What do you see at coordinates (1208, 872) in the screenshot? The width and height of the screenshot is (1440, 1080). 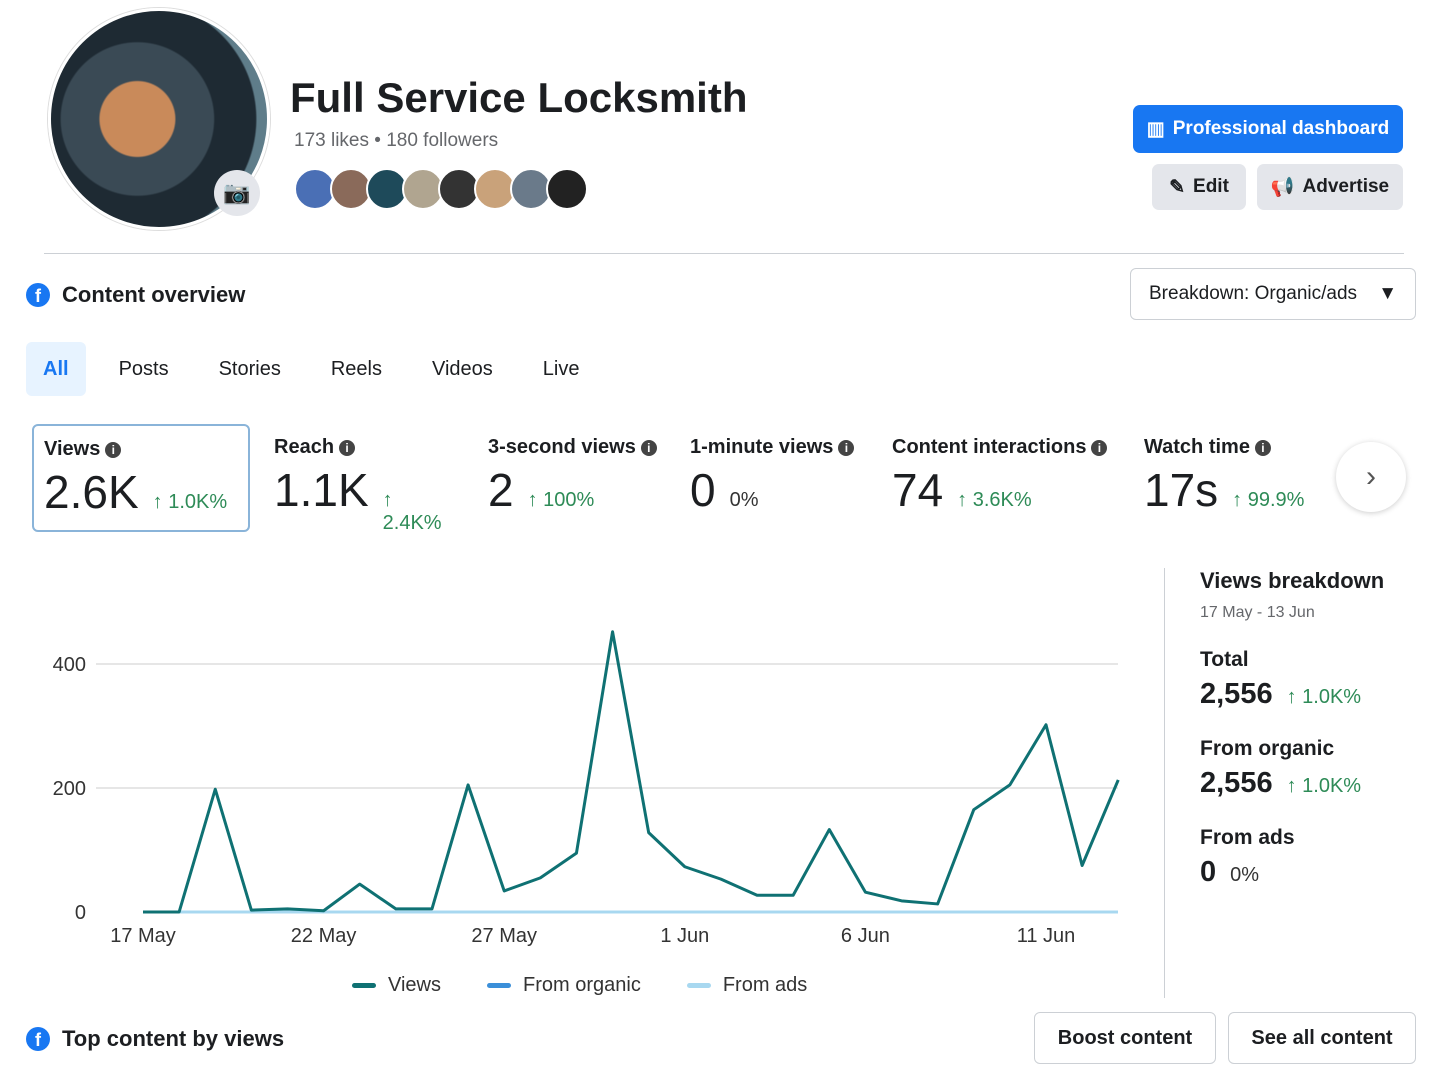 I see `ads-value: 0` at bounding box center [1208, 872].